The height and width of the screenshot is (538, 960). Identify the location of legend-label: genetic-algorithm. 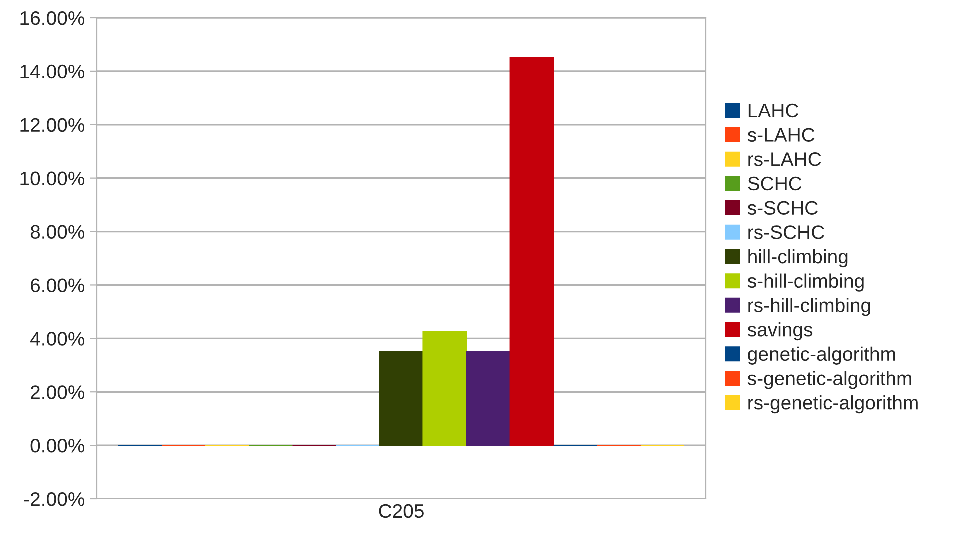
(822, 355).